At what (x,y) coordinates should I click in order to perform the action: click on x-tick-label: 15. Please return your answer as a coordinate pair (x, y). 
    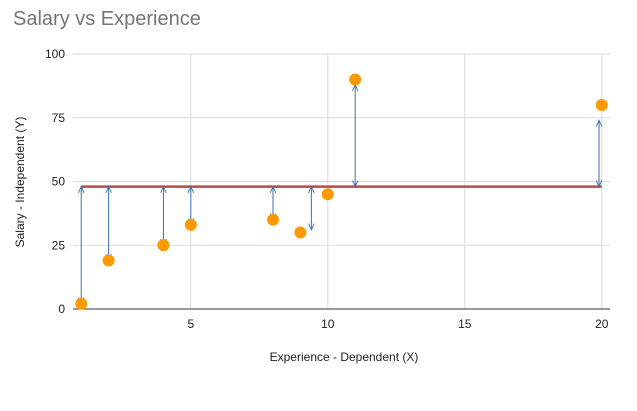
    Looking at the image, I should click on (465, 324).